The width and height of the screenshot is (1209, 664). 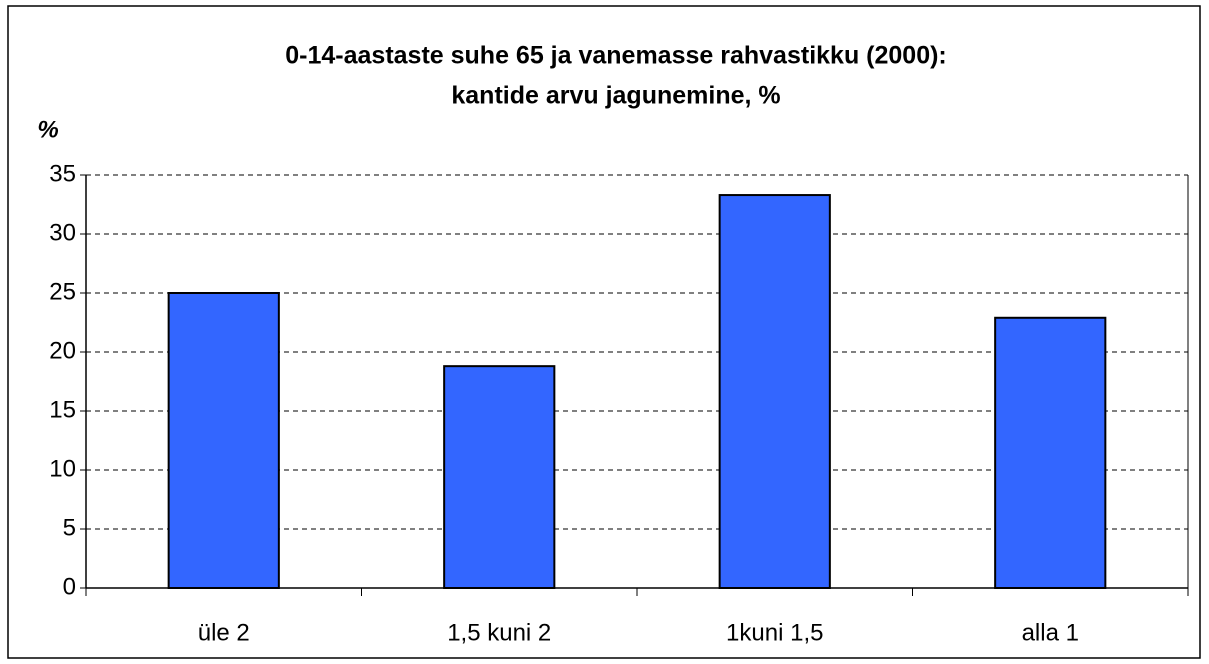 I want to click on y-tick-label: 10, so click(x=62, y=468).